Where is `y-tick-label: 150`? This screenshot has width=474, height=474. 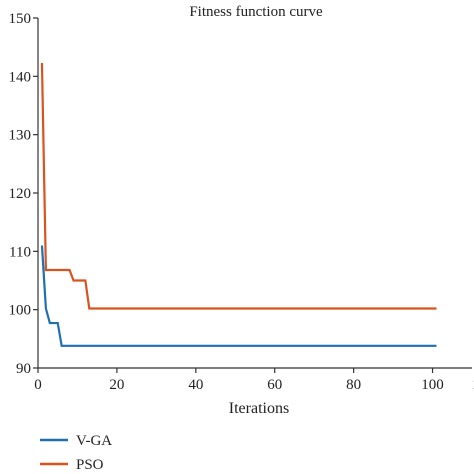 y-tick-label: 150 is located at coordinates (20, 19).